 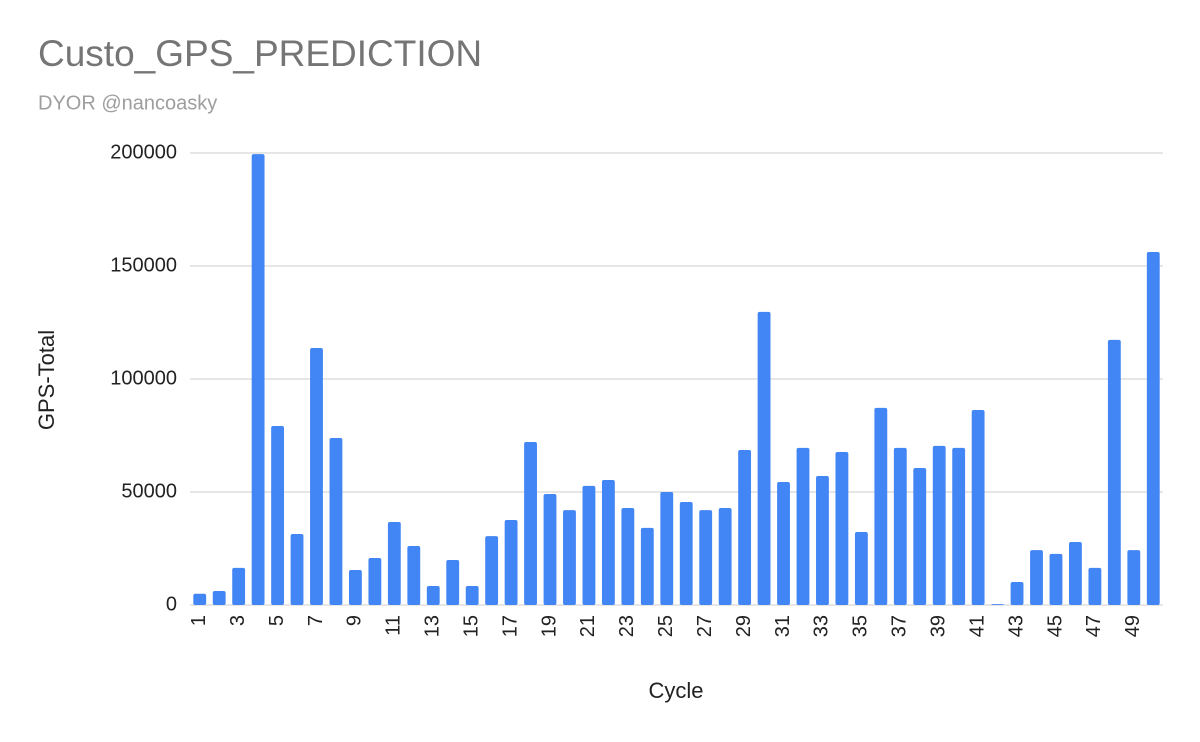 What do you see at coordinates (744, 626) in the screenshot?
I see `x-tick-label: 29` at bounding box center [744, 626].